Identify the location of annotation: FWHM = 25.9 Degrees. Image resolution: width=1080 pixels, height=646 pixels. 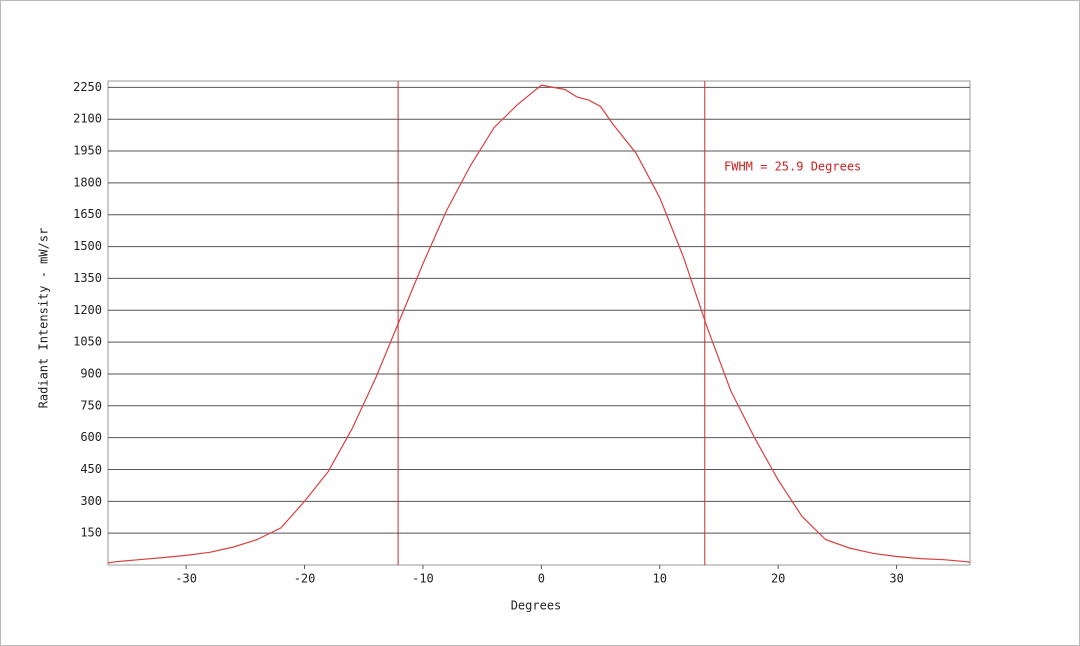
(792, 167).